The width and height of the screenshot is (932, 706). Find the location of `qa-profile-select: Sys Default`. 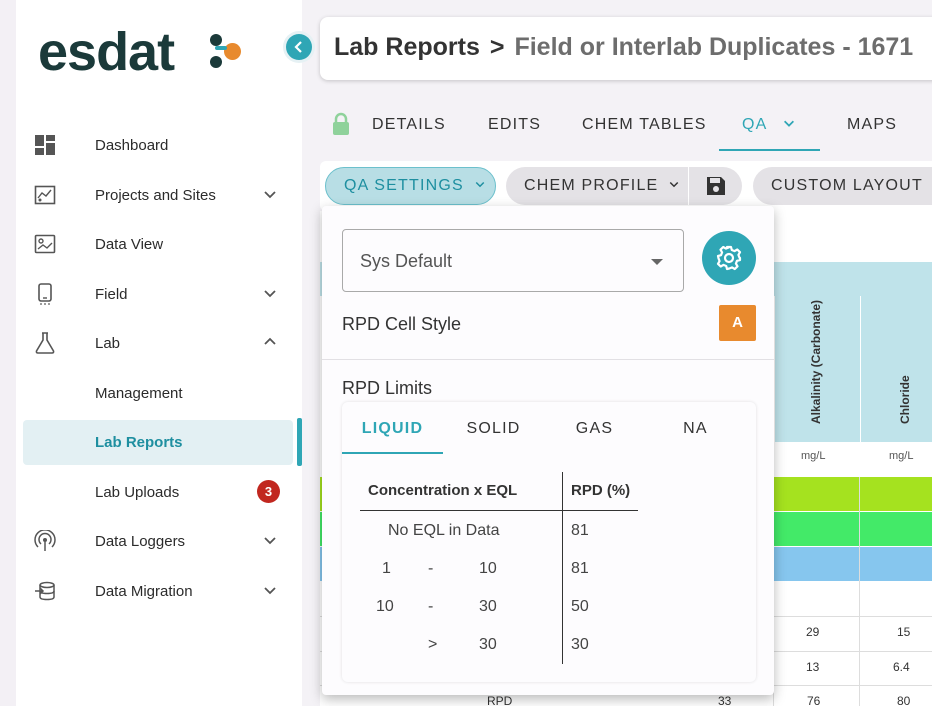

qa-profile-select: Sys Default is located at coordinates (513, 260).